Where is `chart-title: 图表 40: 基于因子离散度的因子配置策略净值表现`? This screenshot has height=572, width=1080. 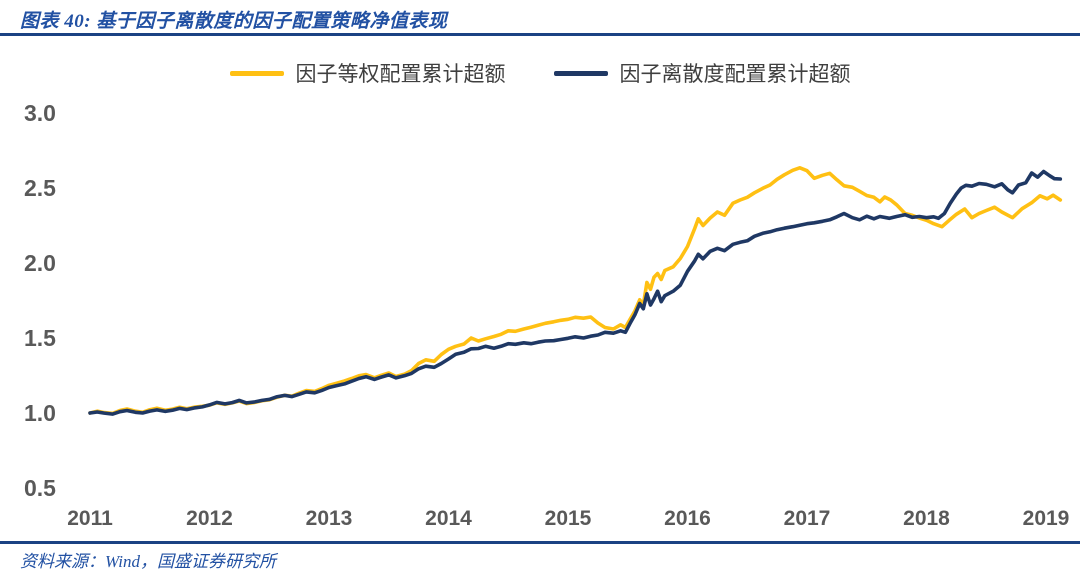 chart-title: 图表 40: 基于因子离散度的因子配置策略净值表现 is located at coordinates (234, 21).